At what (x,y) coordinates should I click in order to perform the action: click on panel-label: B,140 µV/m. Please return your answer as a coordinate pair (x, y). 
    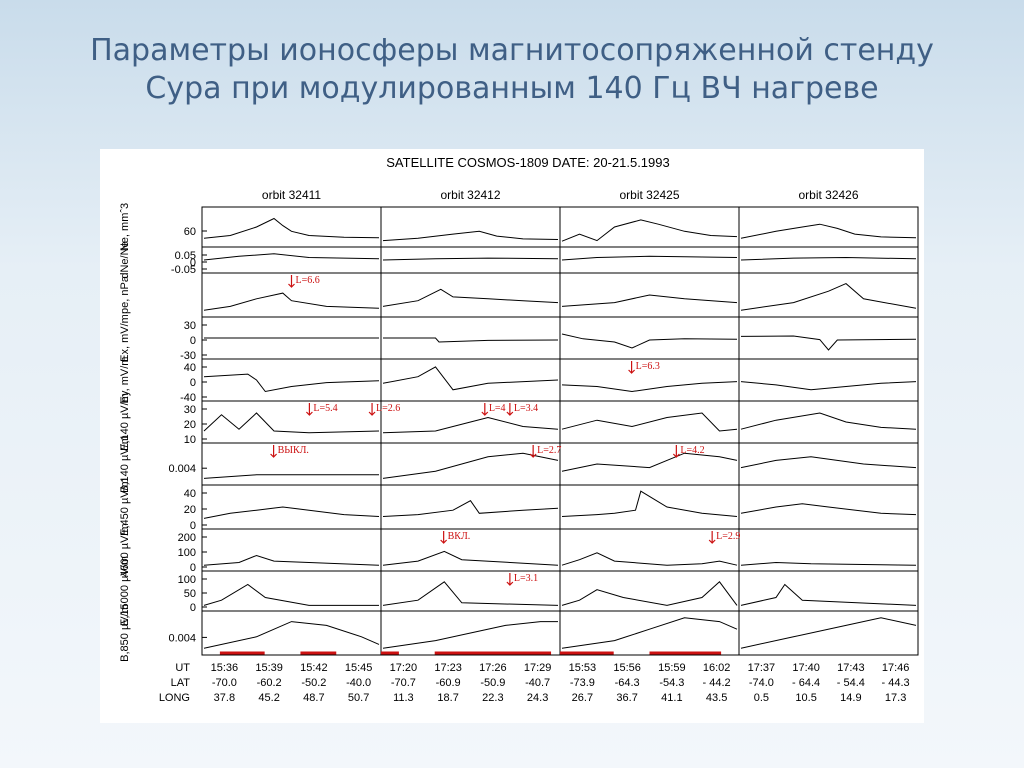
    Looking at the image, I should click on (125, 464).